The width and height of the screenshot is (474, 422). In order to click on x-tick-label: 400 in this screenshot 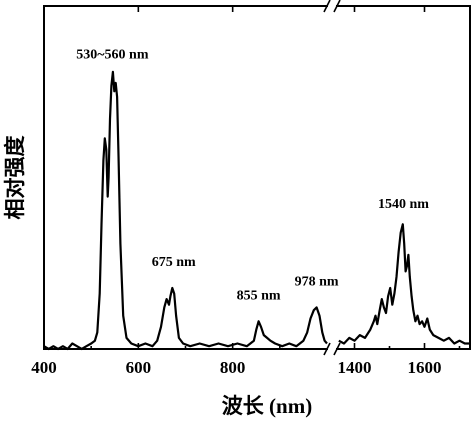, I will do `click(44, 367)`.